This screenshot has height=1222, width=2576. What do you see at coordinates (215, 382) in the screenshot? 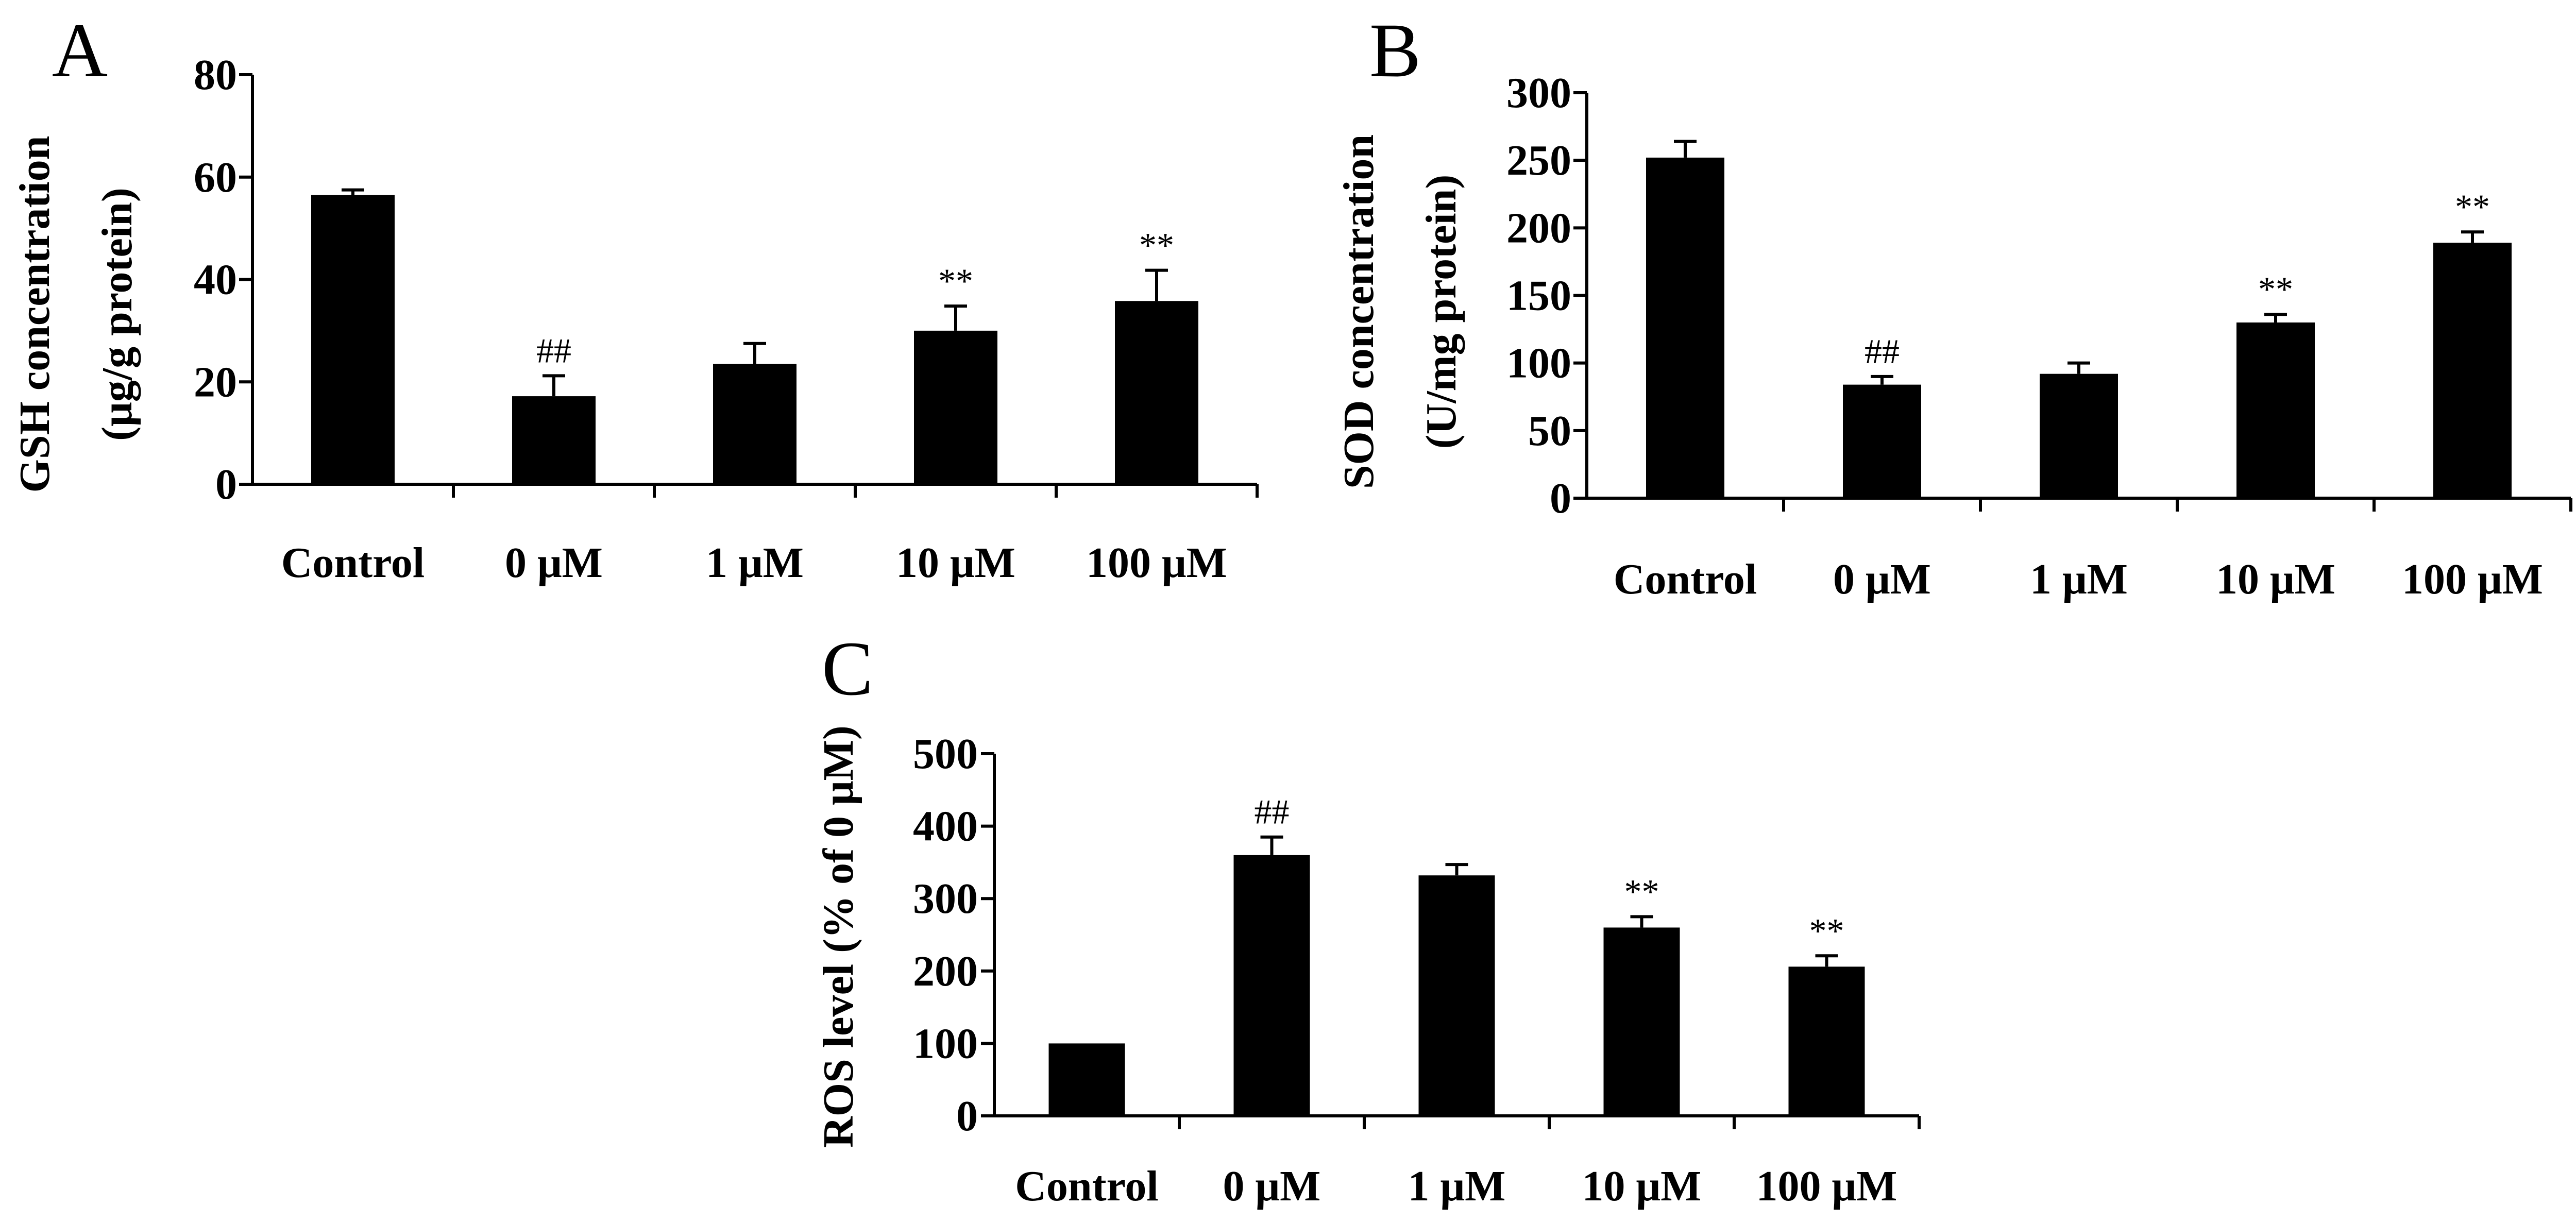
I see `y-tick-label: 20` at bounding box center [215, 382].